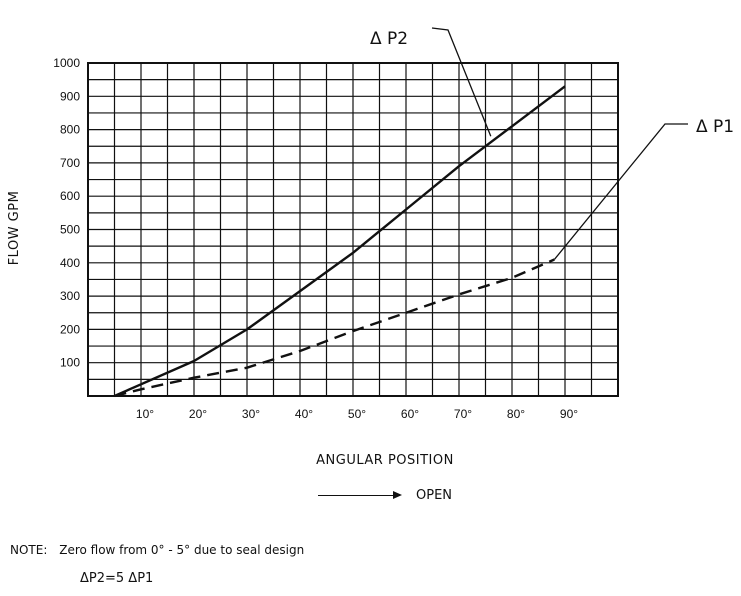 This screenshot has width=741, height=596. What do you see at coordinates (70, 196) in the screenshot?
I see `y-tick-label: 600` at bounding box center [70, 196].